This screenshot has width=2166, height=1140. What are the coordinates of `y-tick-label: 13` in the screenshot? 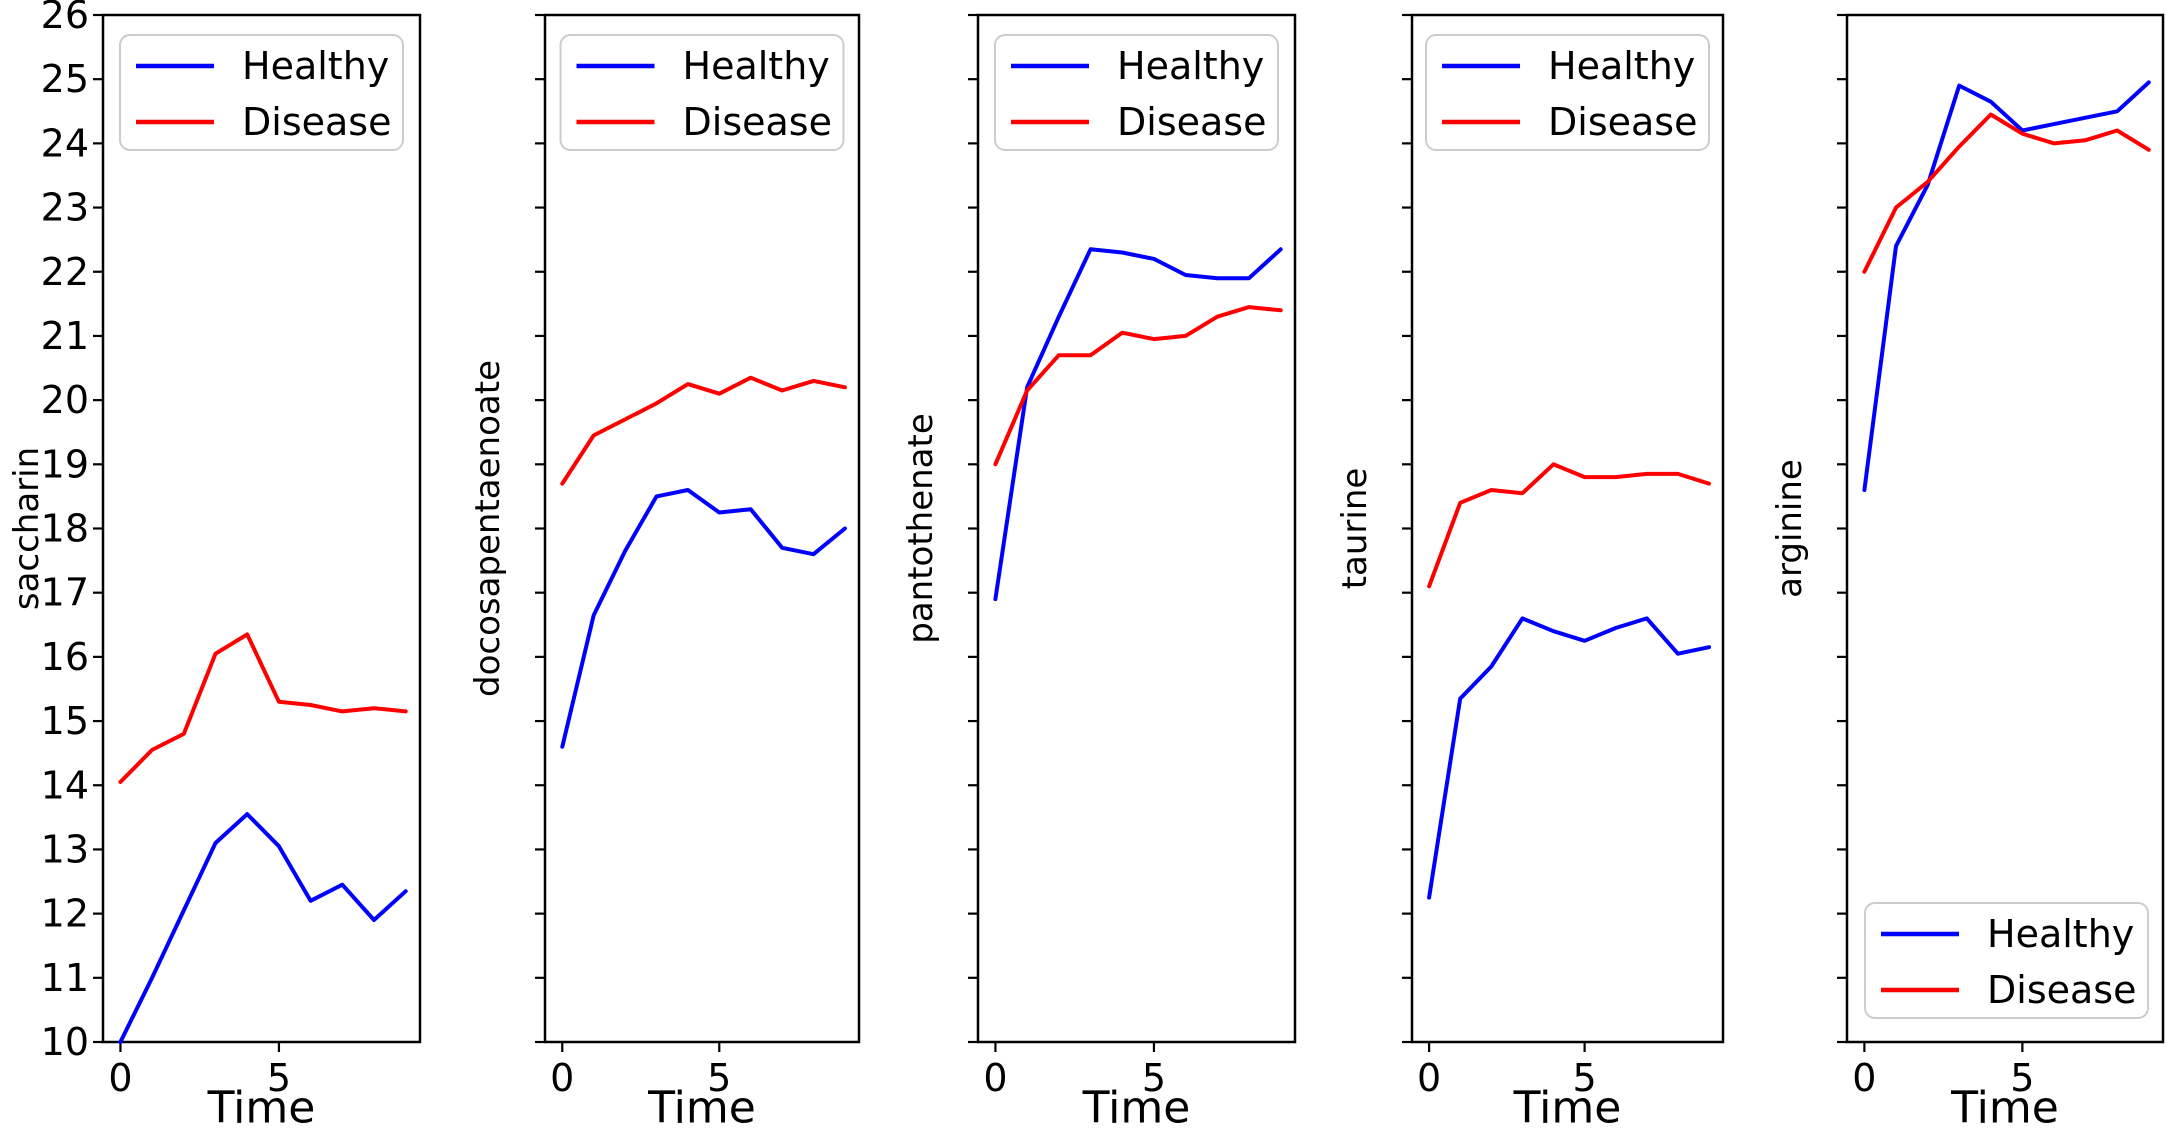 It's located at (65, 849).